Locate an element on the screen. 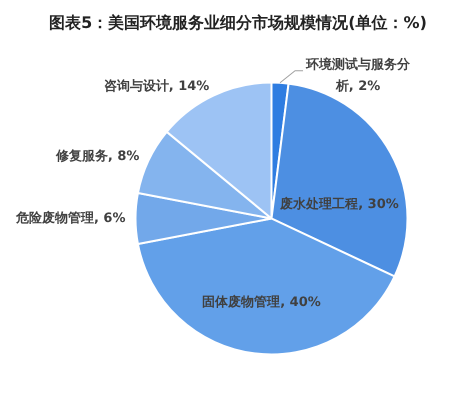 This screenshot has width=475, height=402. chart-title: 图表5：美国环境服务业细分市场规模情况(单位：%) is located at coordinates (238, 22).